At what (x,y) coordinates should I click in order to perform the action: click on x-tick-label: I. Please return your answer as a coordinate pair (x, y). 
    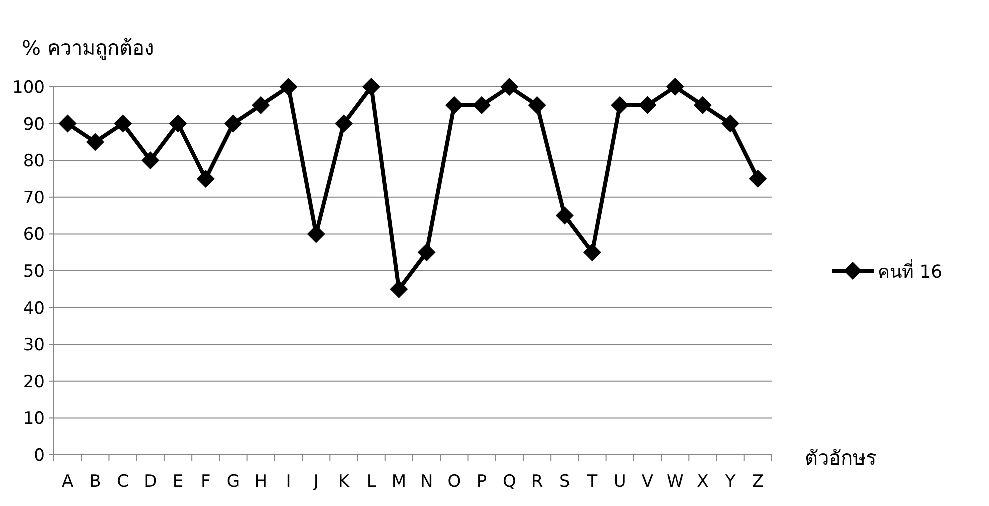
    Looking at the image, I should click on (289, 482).